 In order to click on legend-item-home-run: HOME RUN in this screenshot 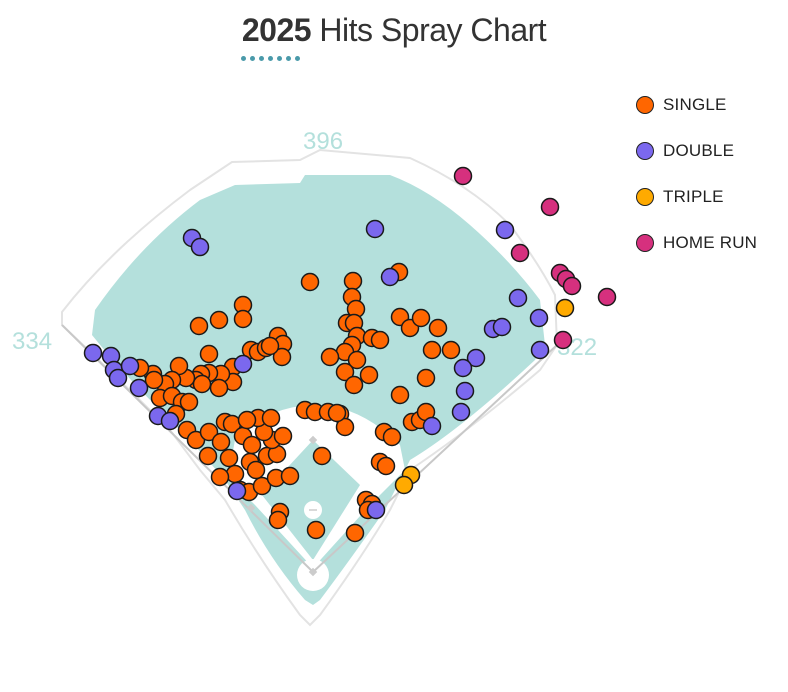, I will do `click(696, 243)`.